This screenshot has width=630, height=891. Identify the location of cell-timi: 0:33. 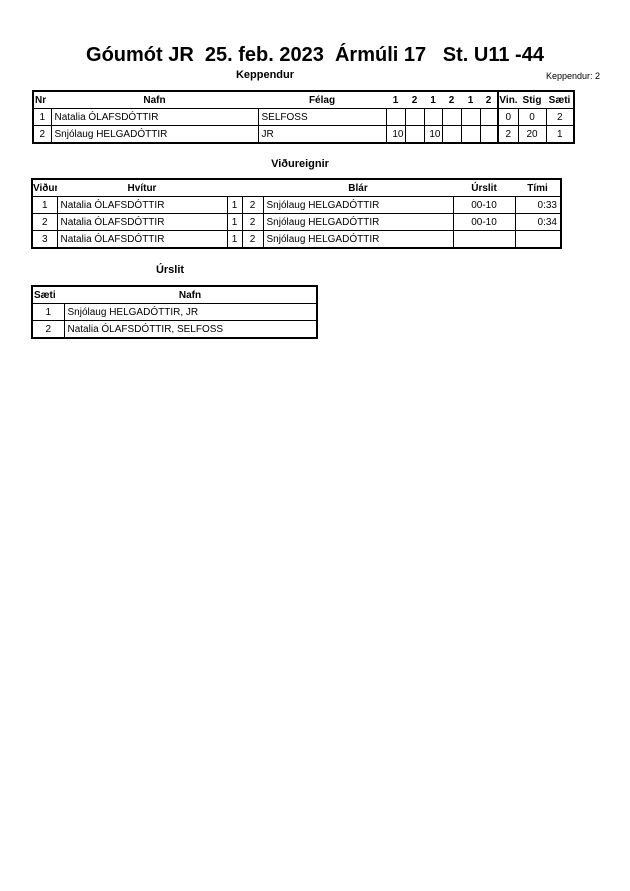
(538, 205).